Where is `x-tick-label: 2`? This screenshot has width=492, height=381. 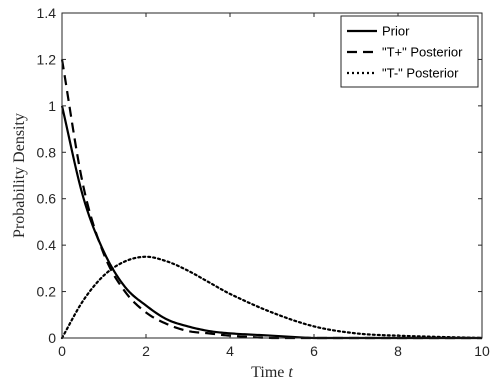
x-tick-label: 2 is located at coordinates (146, 351).